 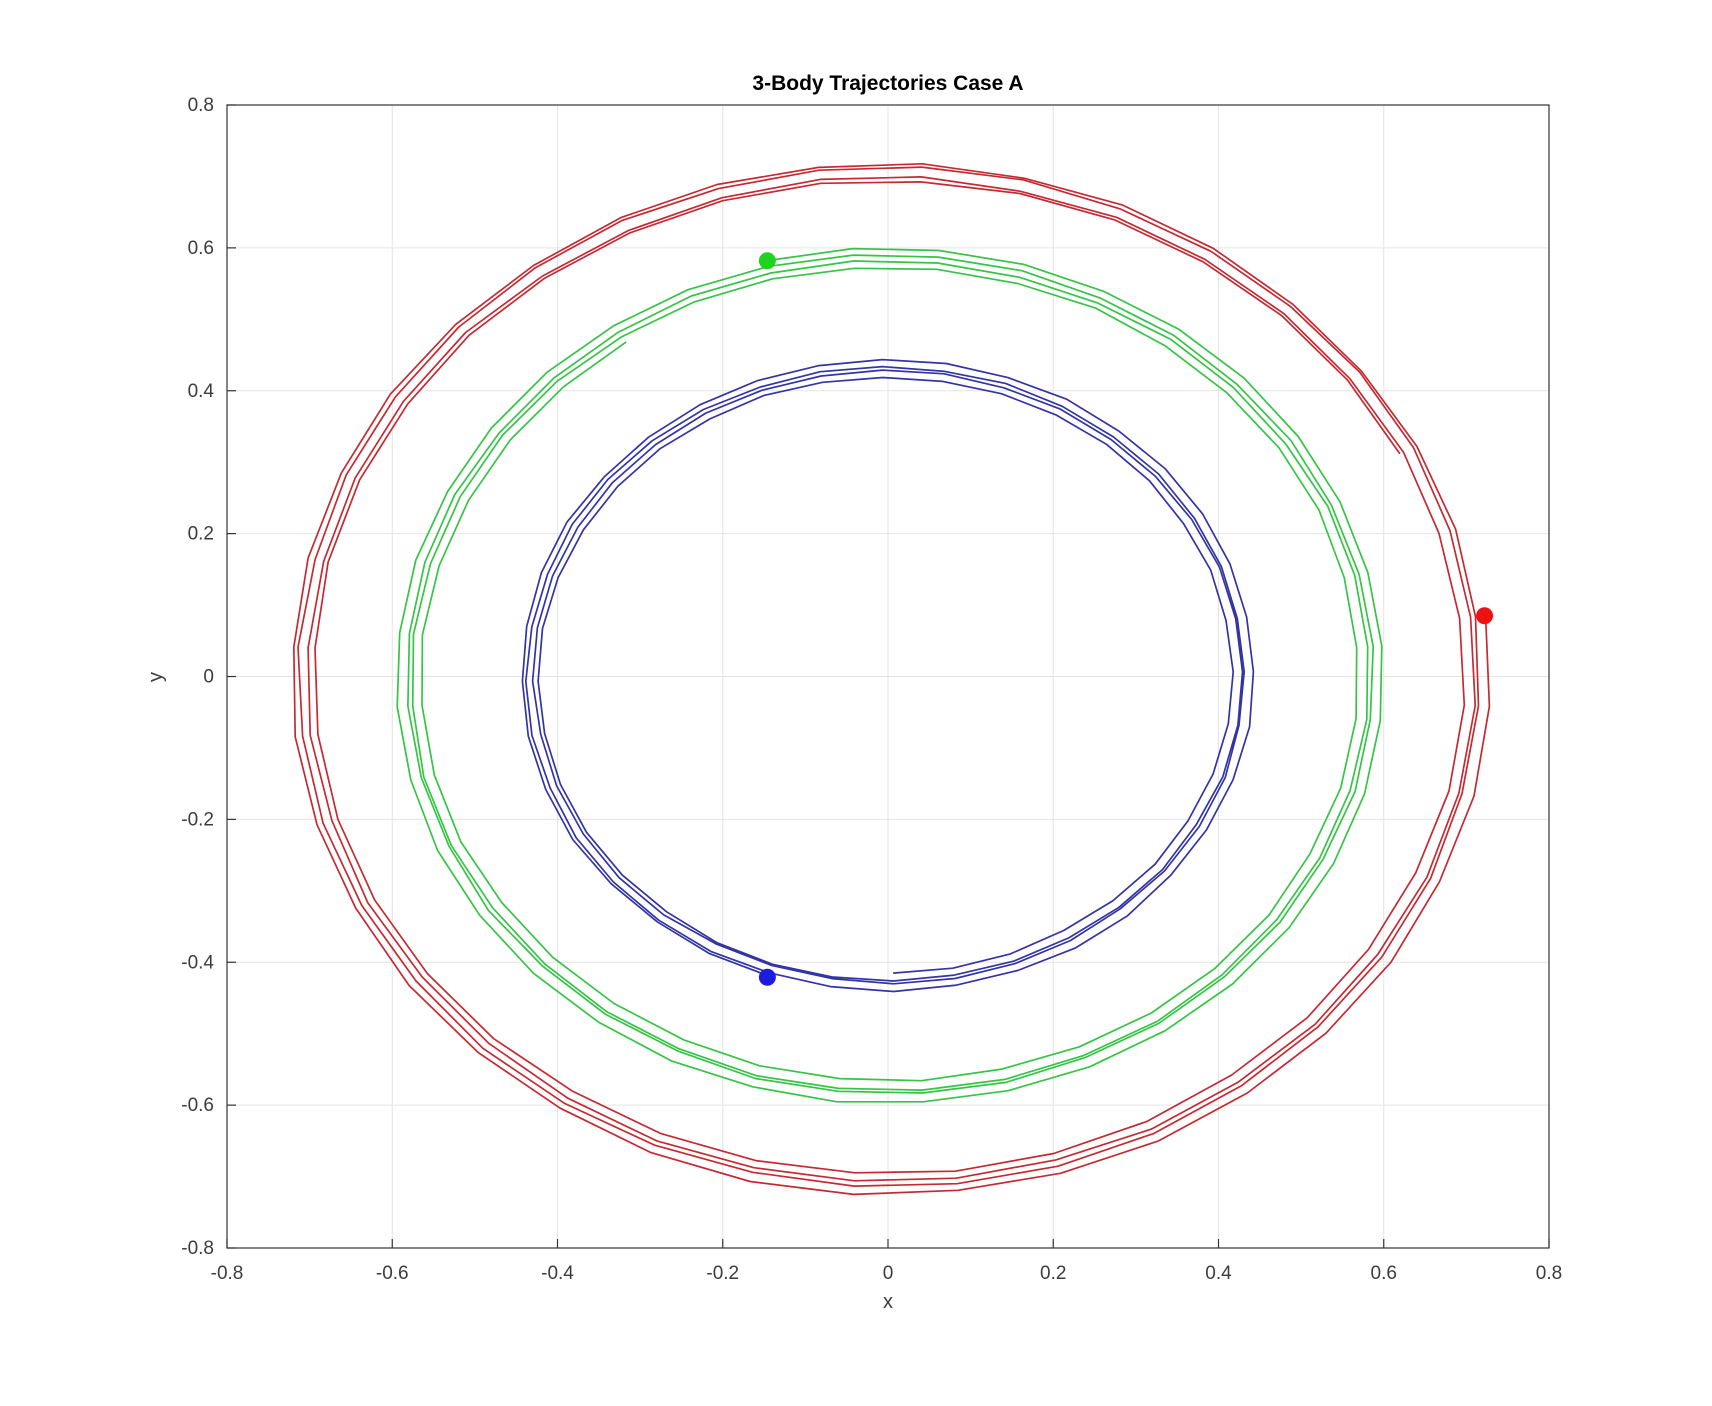 I want to click on y-tick-label: -0.4, so click(x=197, y=962).